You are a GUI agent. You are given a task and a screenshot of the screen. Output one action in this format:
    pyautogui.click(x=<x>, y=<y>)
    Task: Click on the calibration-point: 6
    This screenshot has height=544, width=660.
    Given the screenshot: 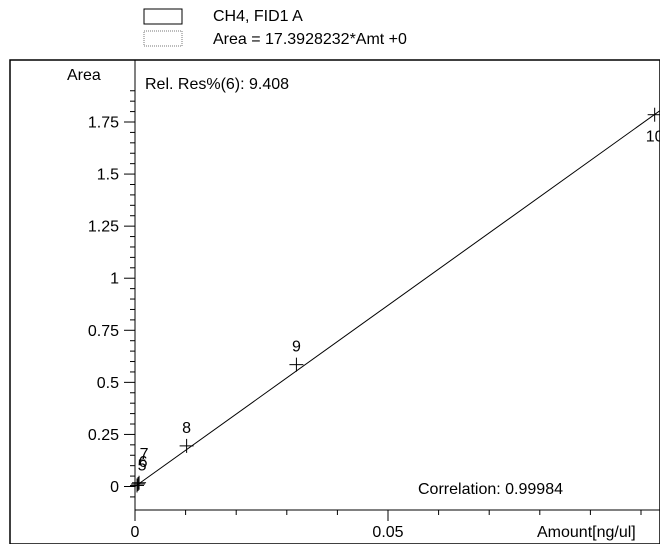 What is the action you would take?
    pyautogui.click(x=139, y=473)
    